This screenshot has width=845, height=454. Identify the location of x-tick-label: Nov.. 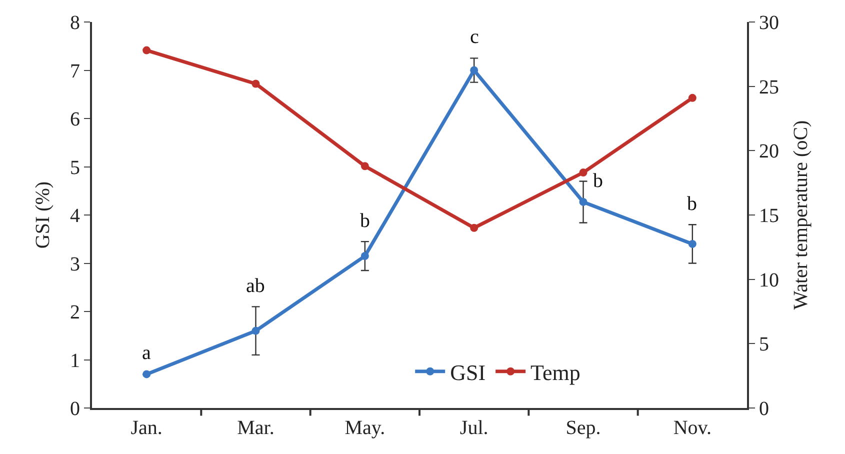
(692, 428).